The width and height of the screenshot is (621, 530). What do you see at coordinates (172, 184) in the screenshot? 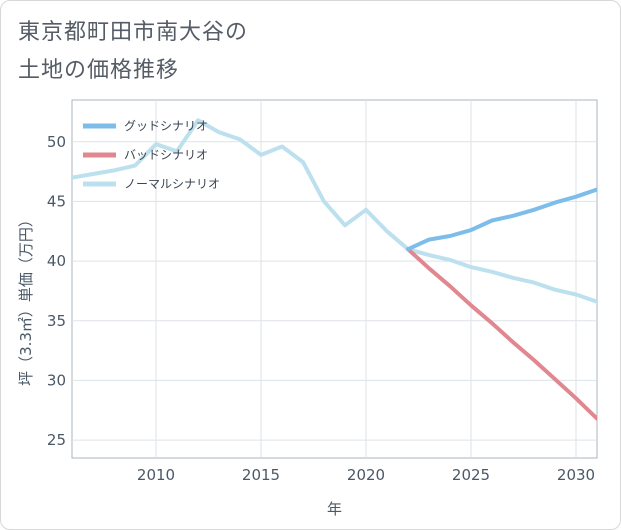
I see `legend-label: ノーマルシナリオ` at bounding box center [172, 184].